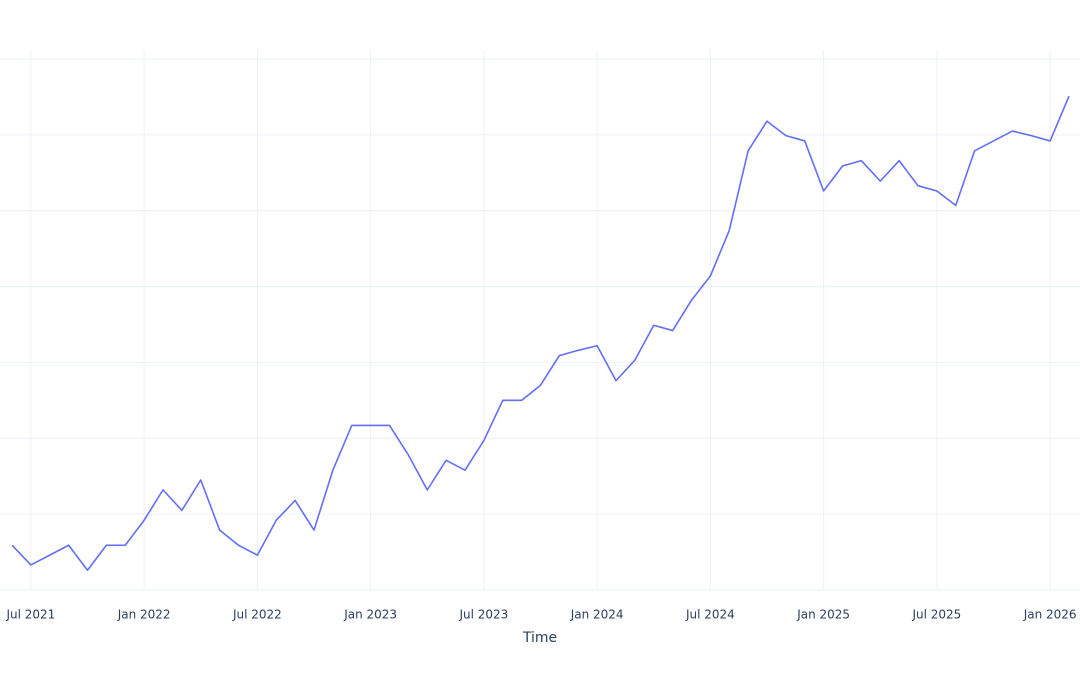 The image size is (1080, 675). Describe the element at coordinates (370, 615) in the screenshot. I see `x-tick-label: Jan 2023` at that location.